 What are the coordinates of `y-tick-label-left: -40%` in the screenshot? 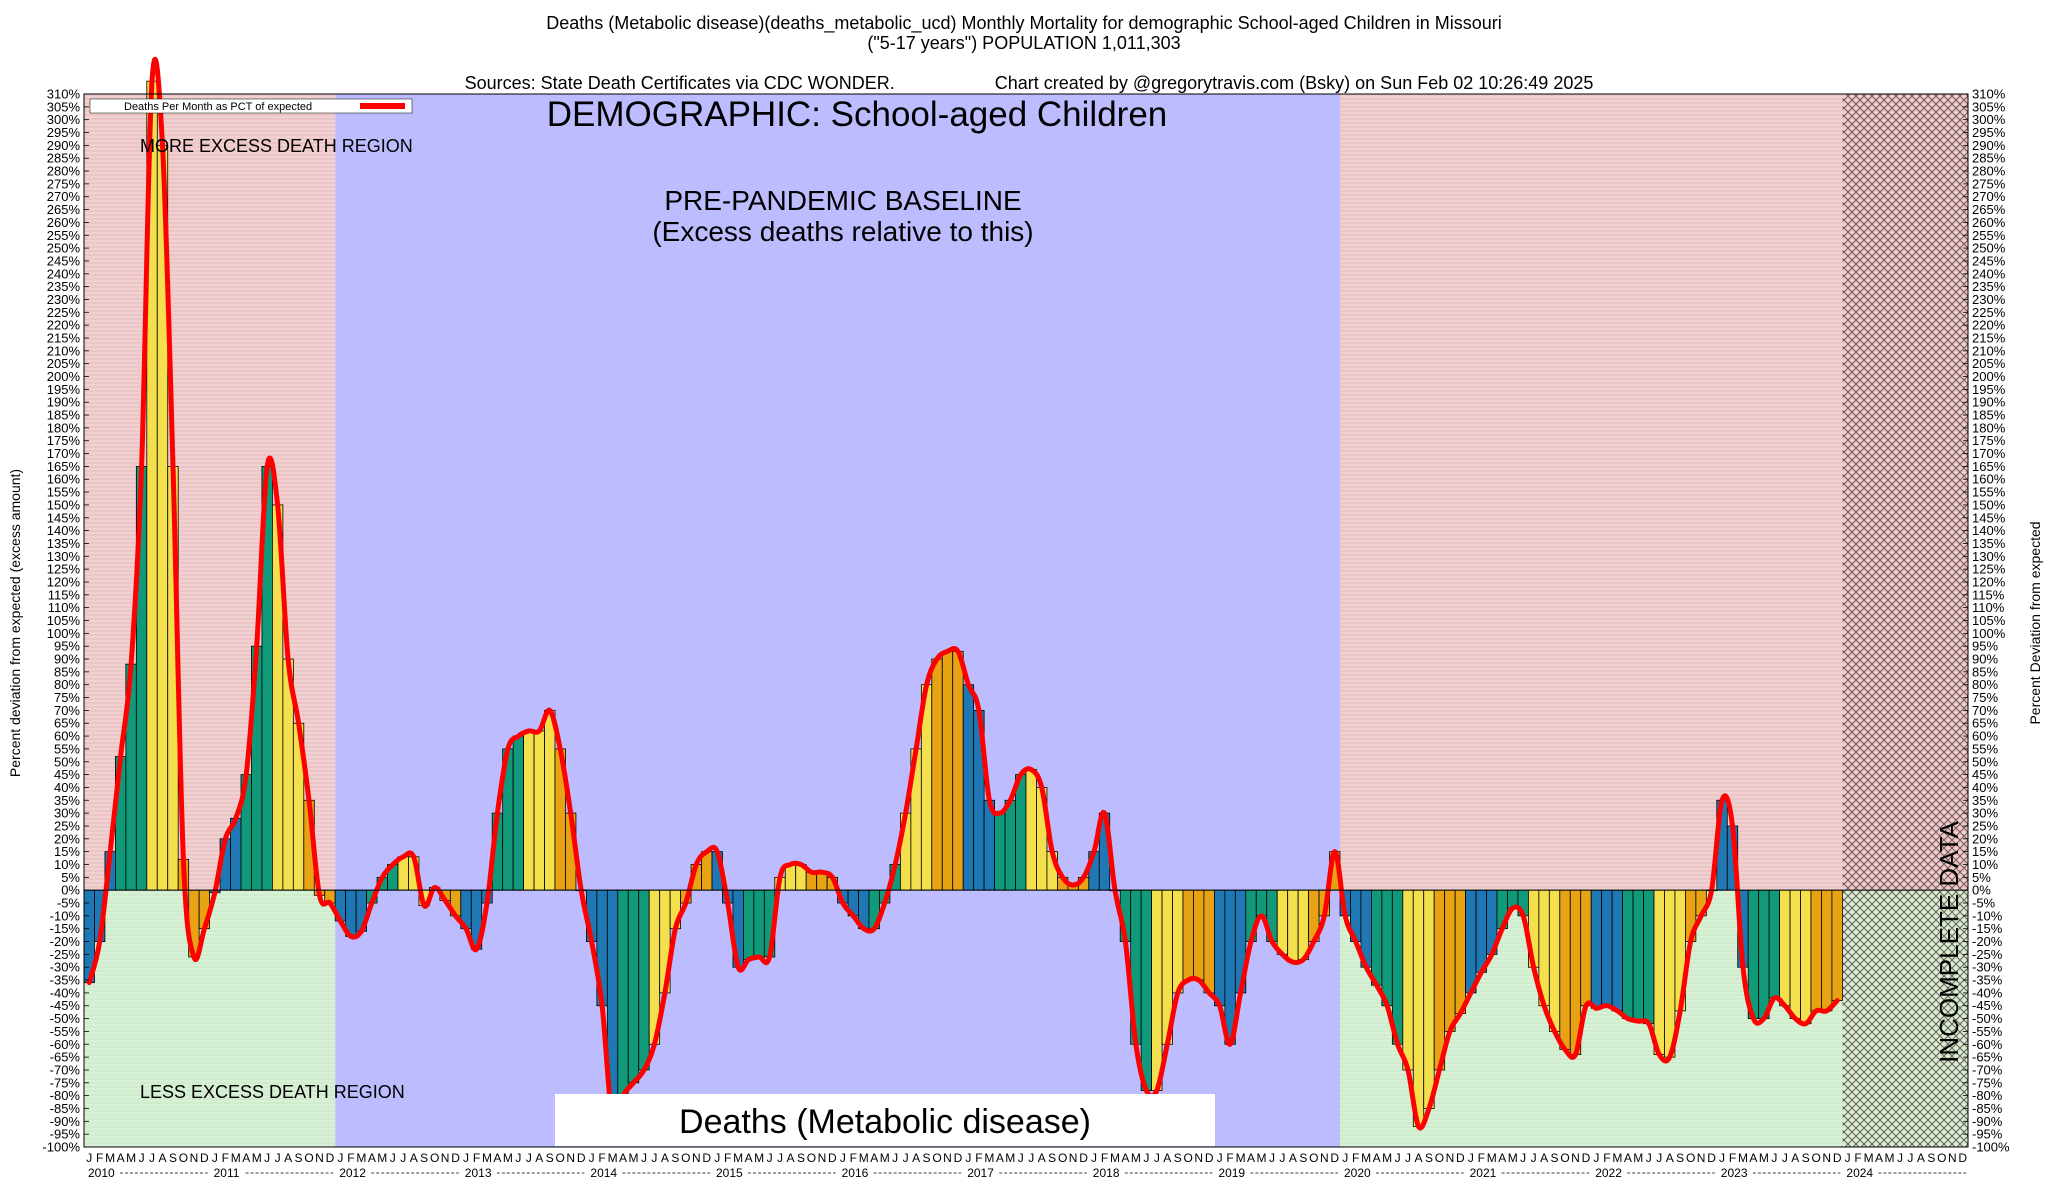 It's located at (65, 992).